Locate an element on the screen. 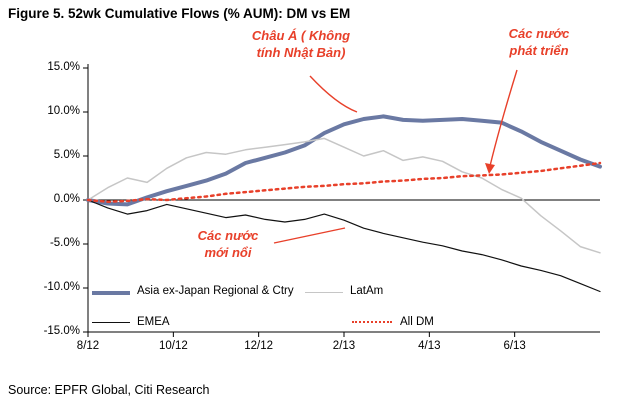 The image size is (620, 412). legend-sample-alldm is located at coordinates (372, 322).